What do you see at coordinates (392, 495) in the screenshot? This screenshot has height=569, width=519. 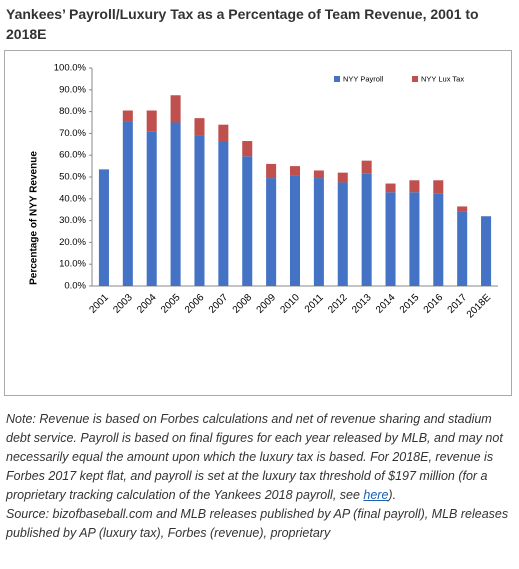 I see `note-end: ).` at bounding box center [392, 495].